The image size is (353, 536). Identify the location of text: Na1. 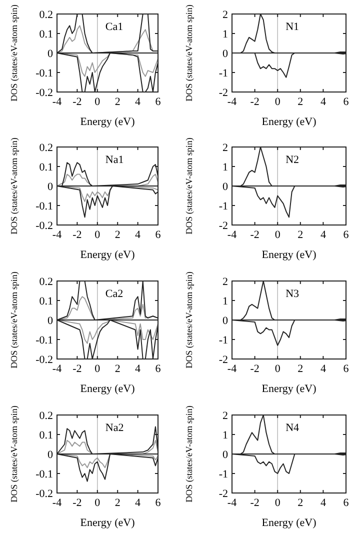
(114, 160).